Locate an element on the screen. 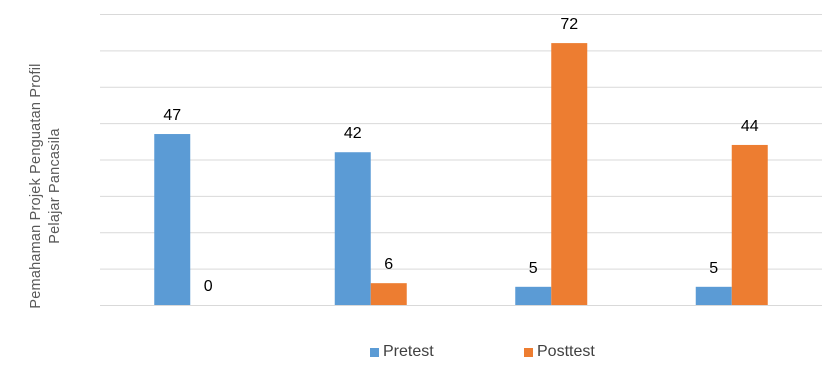 This screenshot has width=835, height=365. y-axis-title-line-2: Pelajar Pancasila is located at coordinates (55, 186).